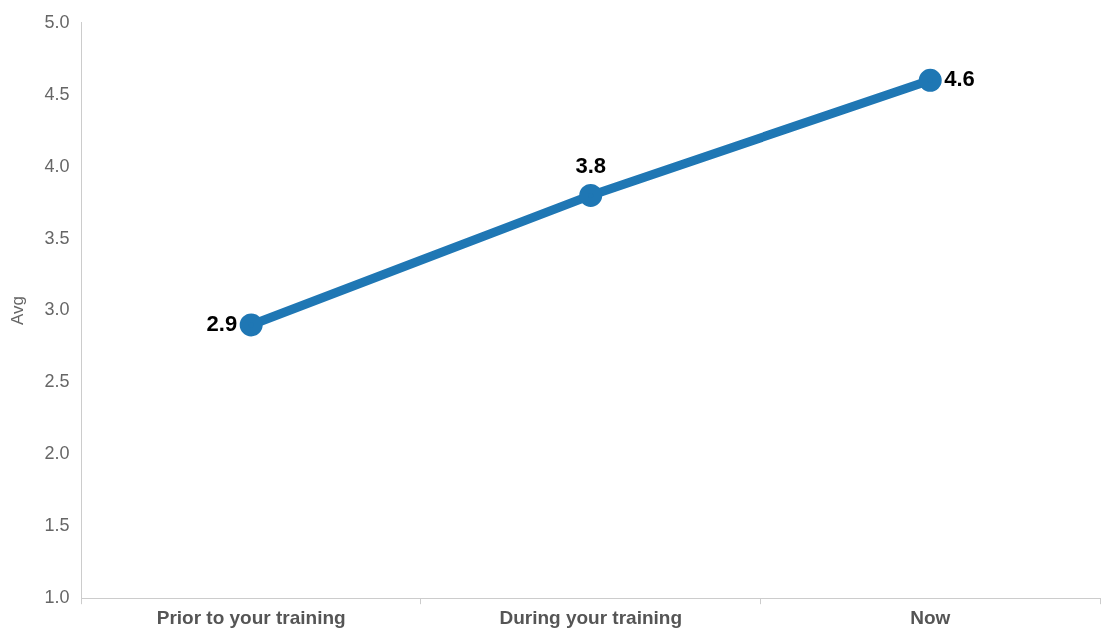 The width and height of the screenshot is (1116, 633). I want to click on x-tick-label: During your training, so click(591, 617).